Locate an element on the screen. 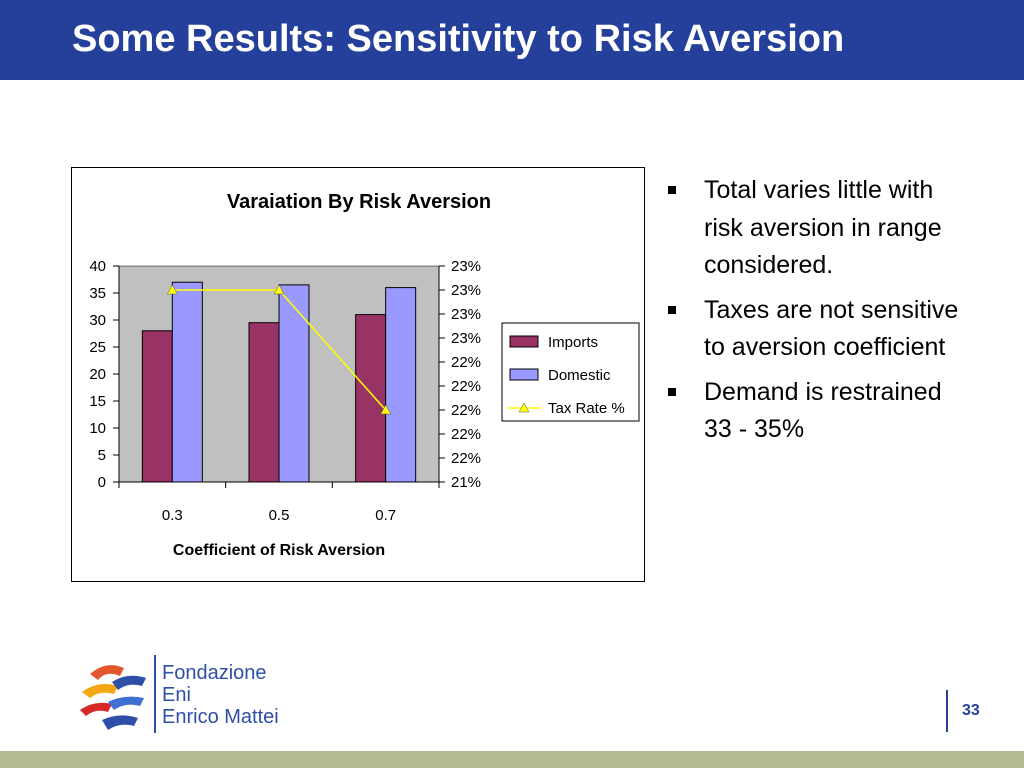 The image size is (1024, 768). logo-divider is located at coordinates (155, 694).